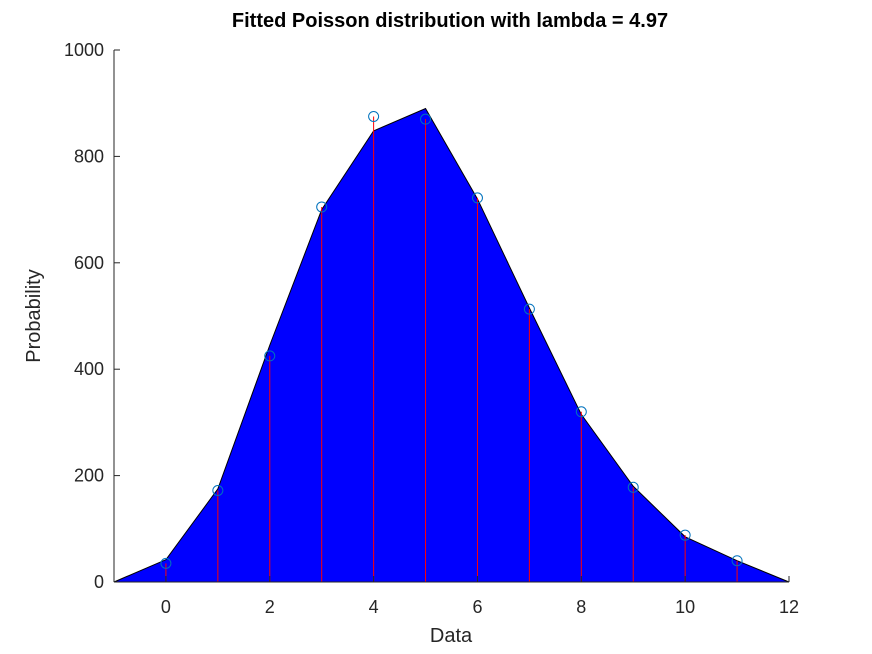 This screenshot has width=872, height=654. I want to click on x-tick-label: 6, so click(477, 607).